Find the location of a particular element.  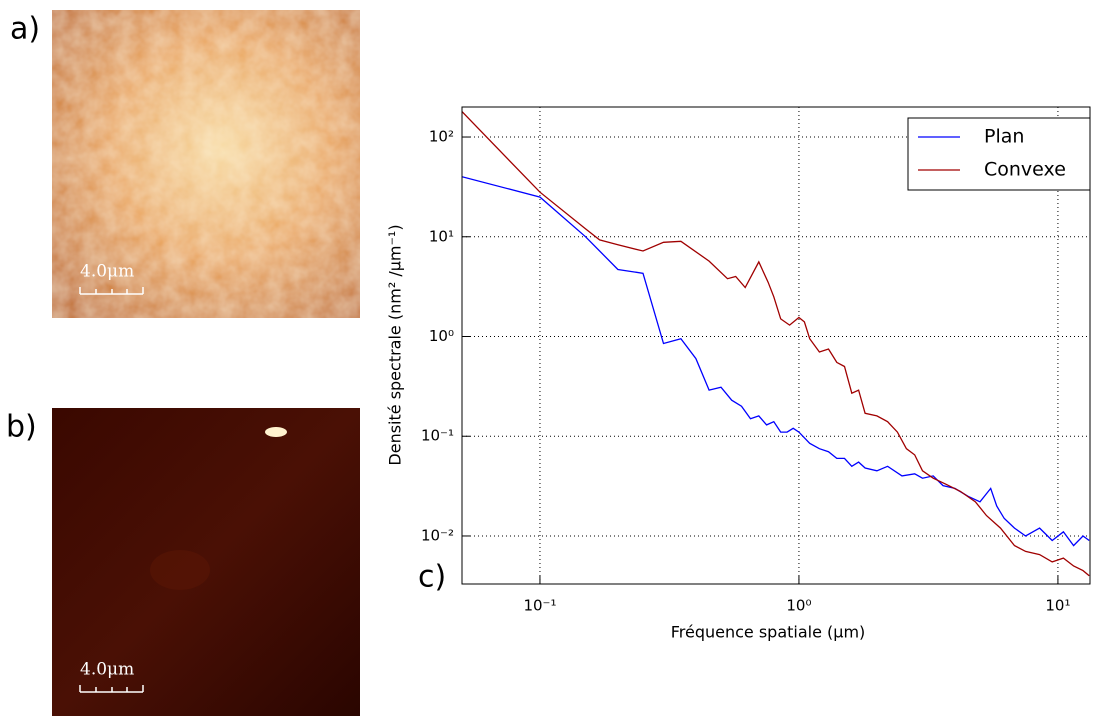

afm-image-a is located at coordinates (206, 164).